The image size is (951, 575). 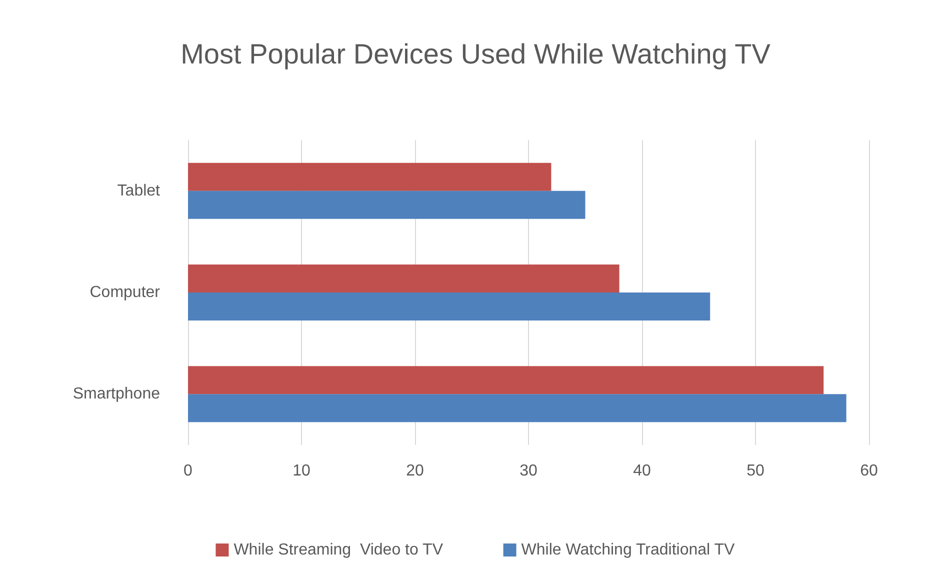 I want to click on y-tick-label: Computer, so click(x=125, y=292).